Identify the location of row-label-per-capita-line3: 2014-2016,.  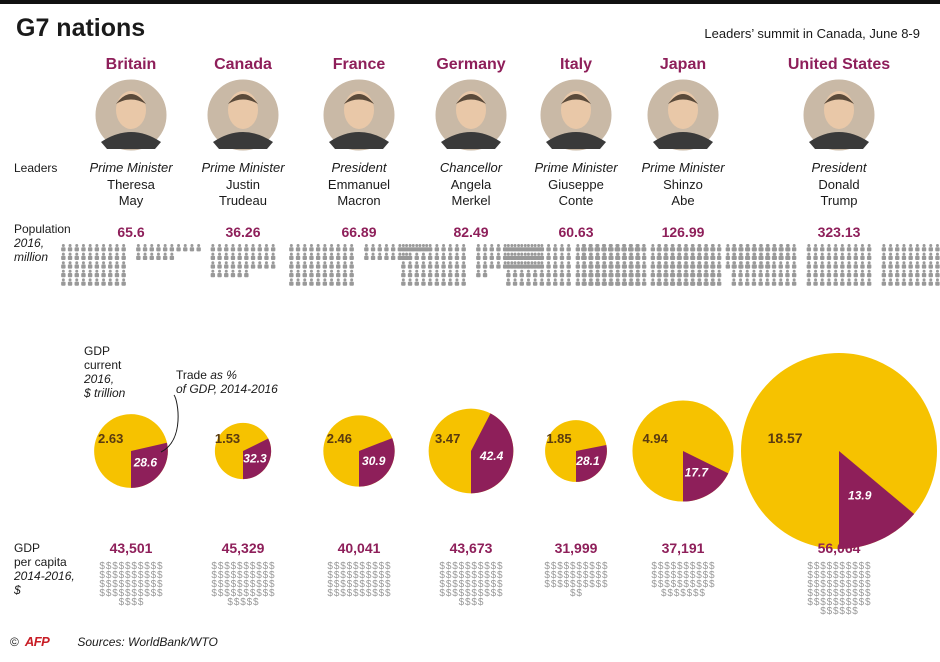
(44, 576).